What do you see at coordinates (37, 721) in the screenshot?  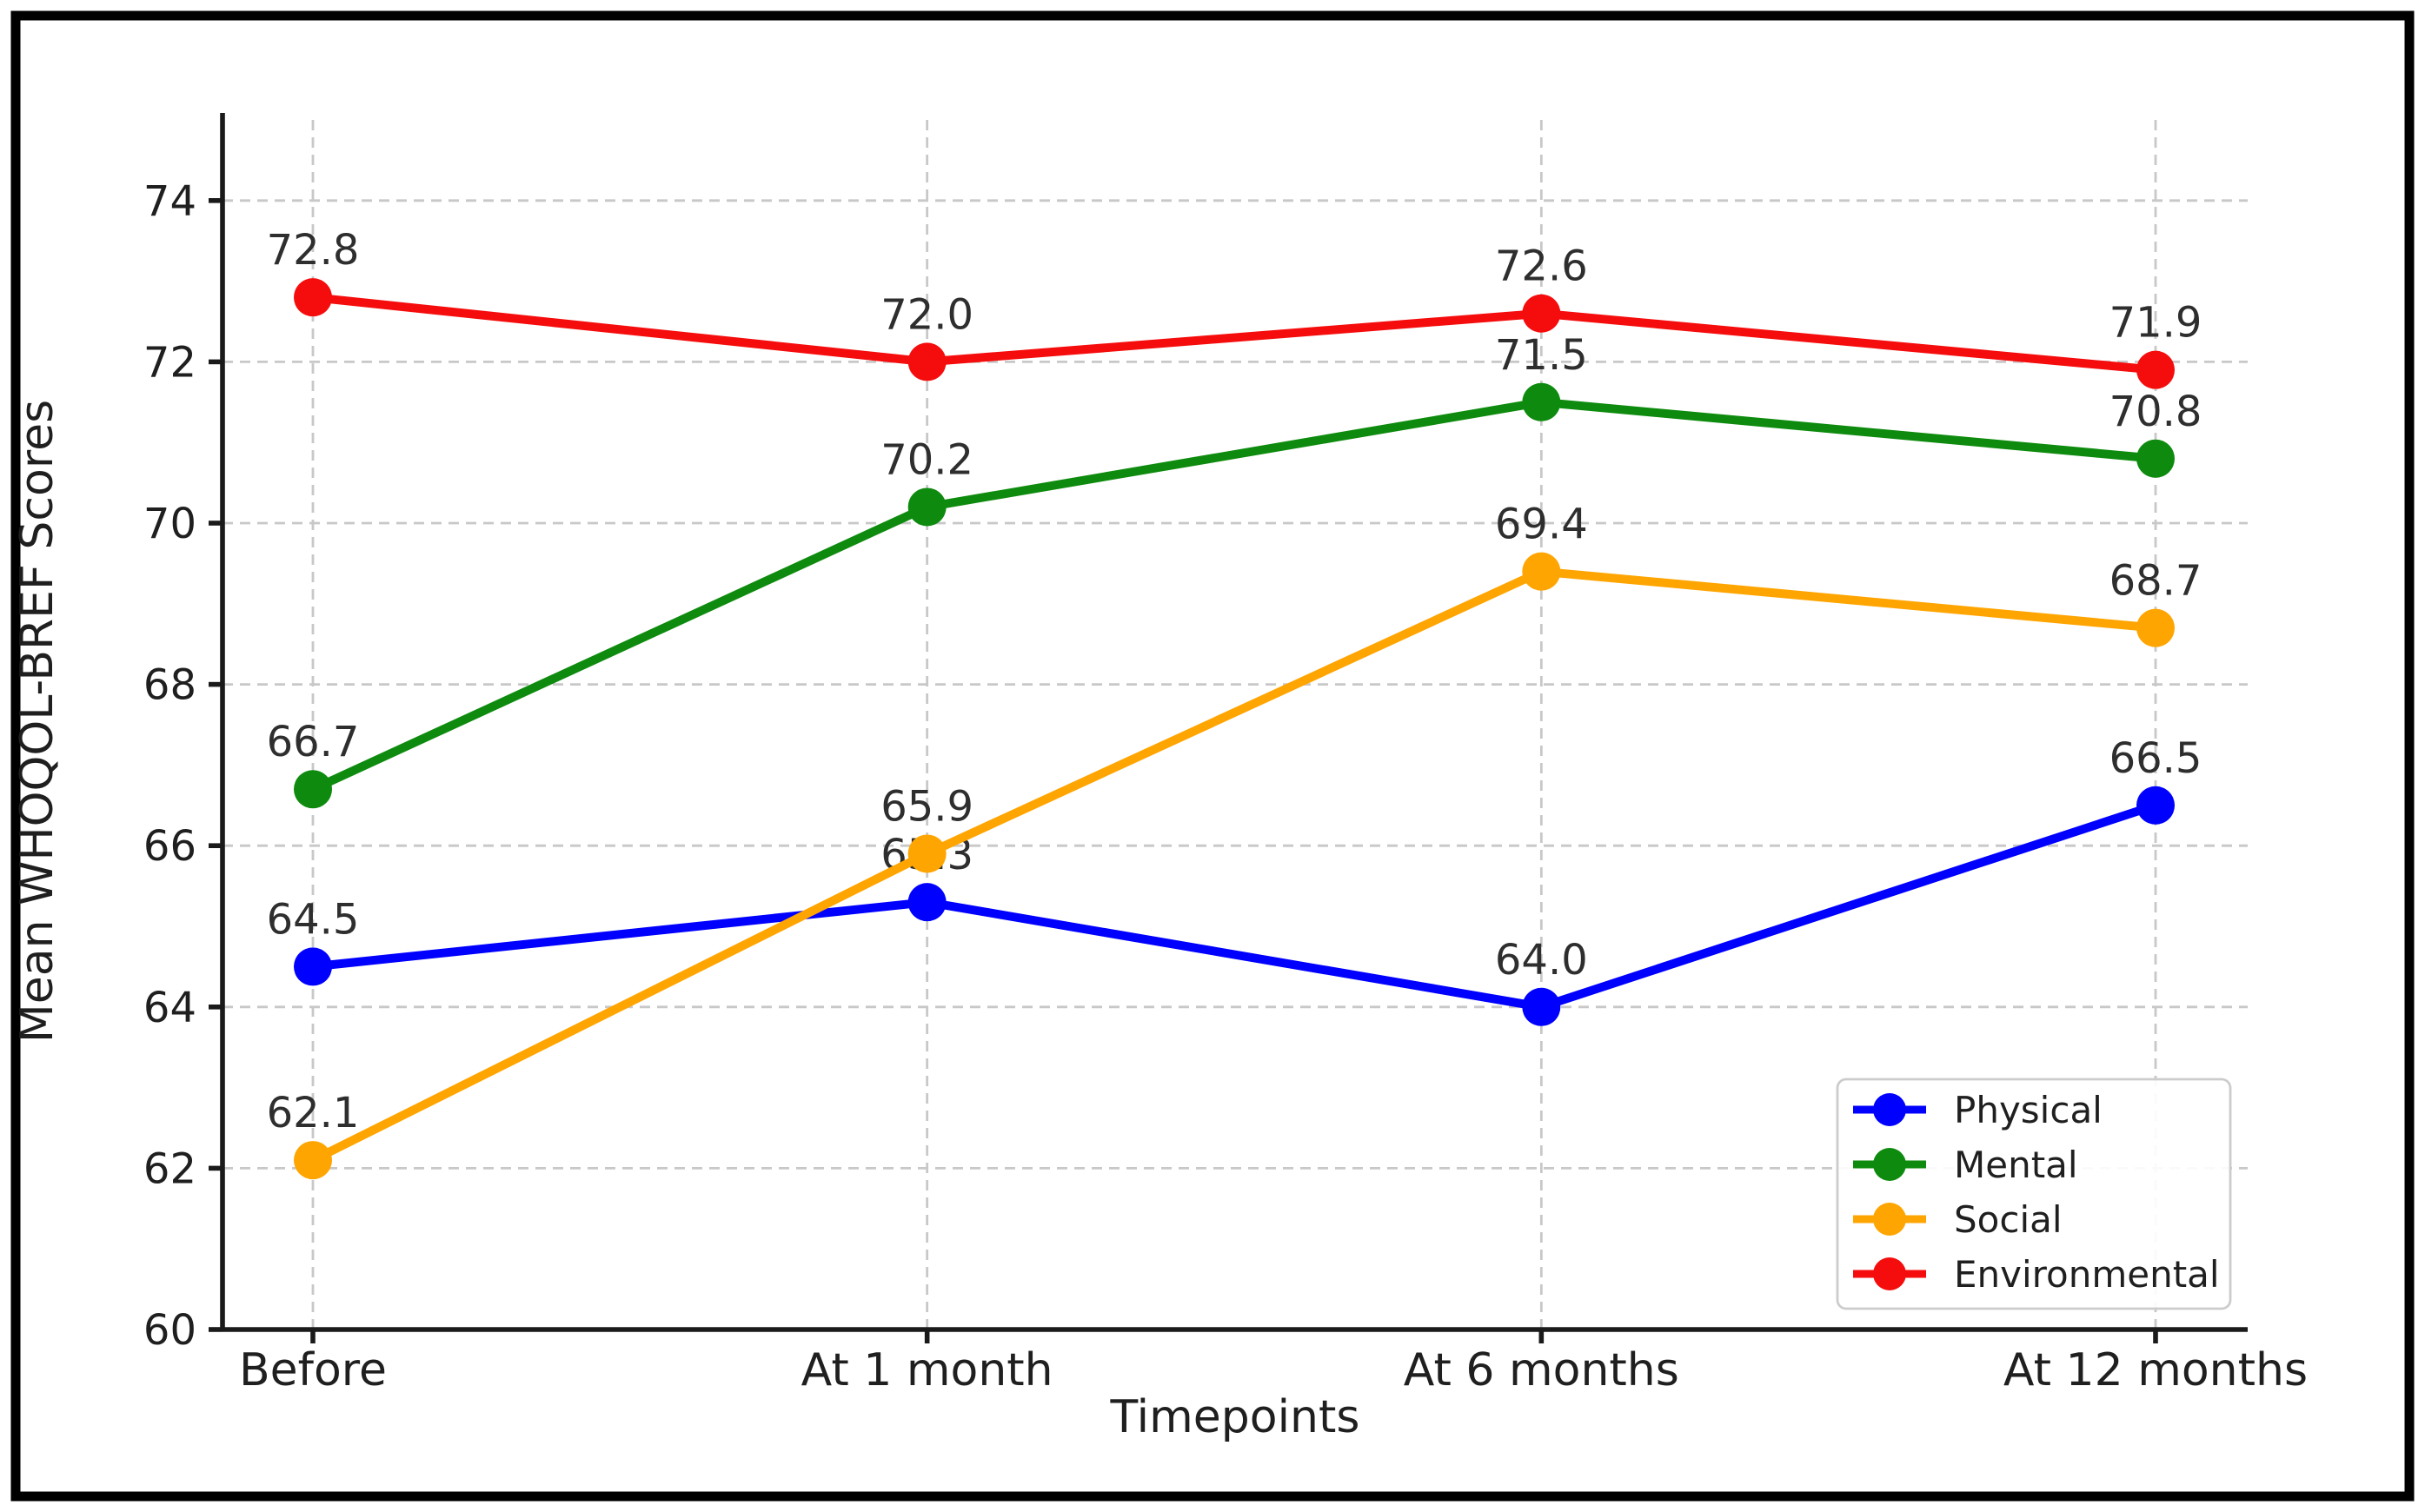 I see `y-axis-title: Mean WHOQOL-BREF Scores` at bounding box center [37, 721].